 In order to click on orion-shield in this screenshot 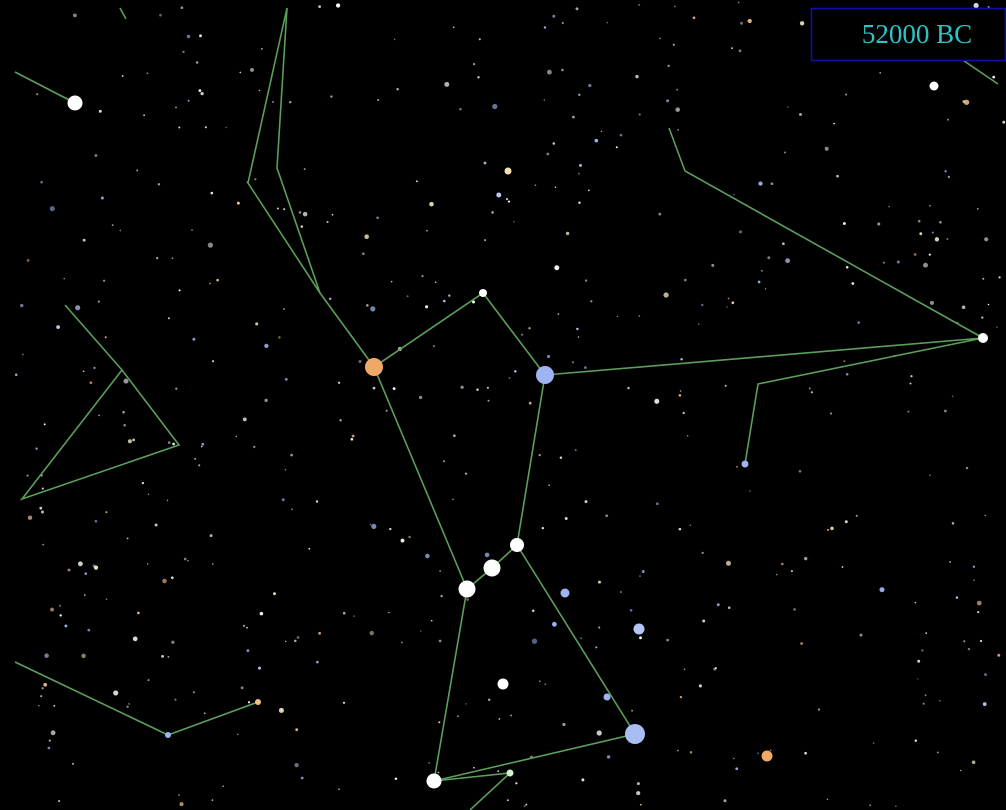, I will do `click(764, 401)`.